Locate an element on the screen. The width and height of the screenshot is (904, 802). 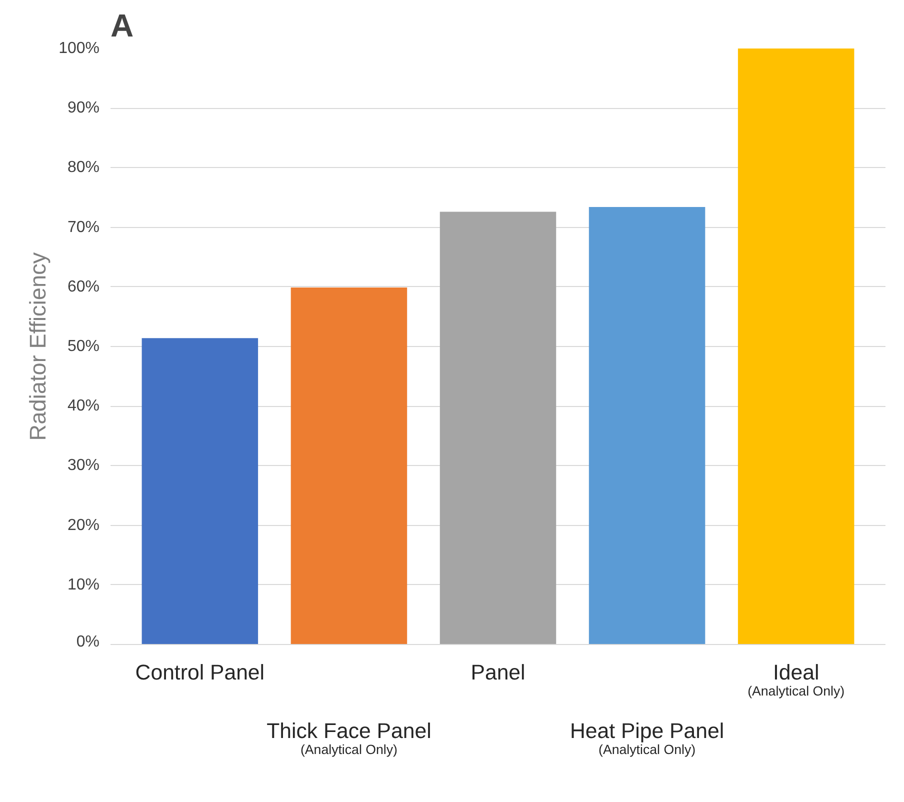
y-tick-label: 90% is located at coordinates (83, 108).